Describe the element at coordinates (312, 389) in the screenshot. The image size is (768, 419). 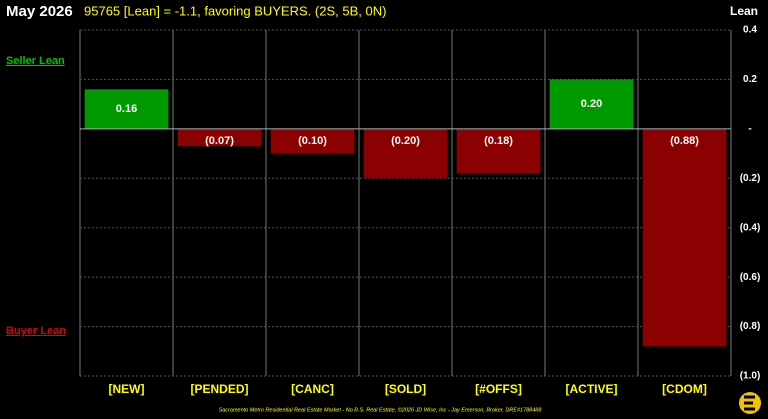
I see `x-tick-label: [CANC]` at that location.